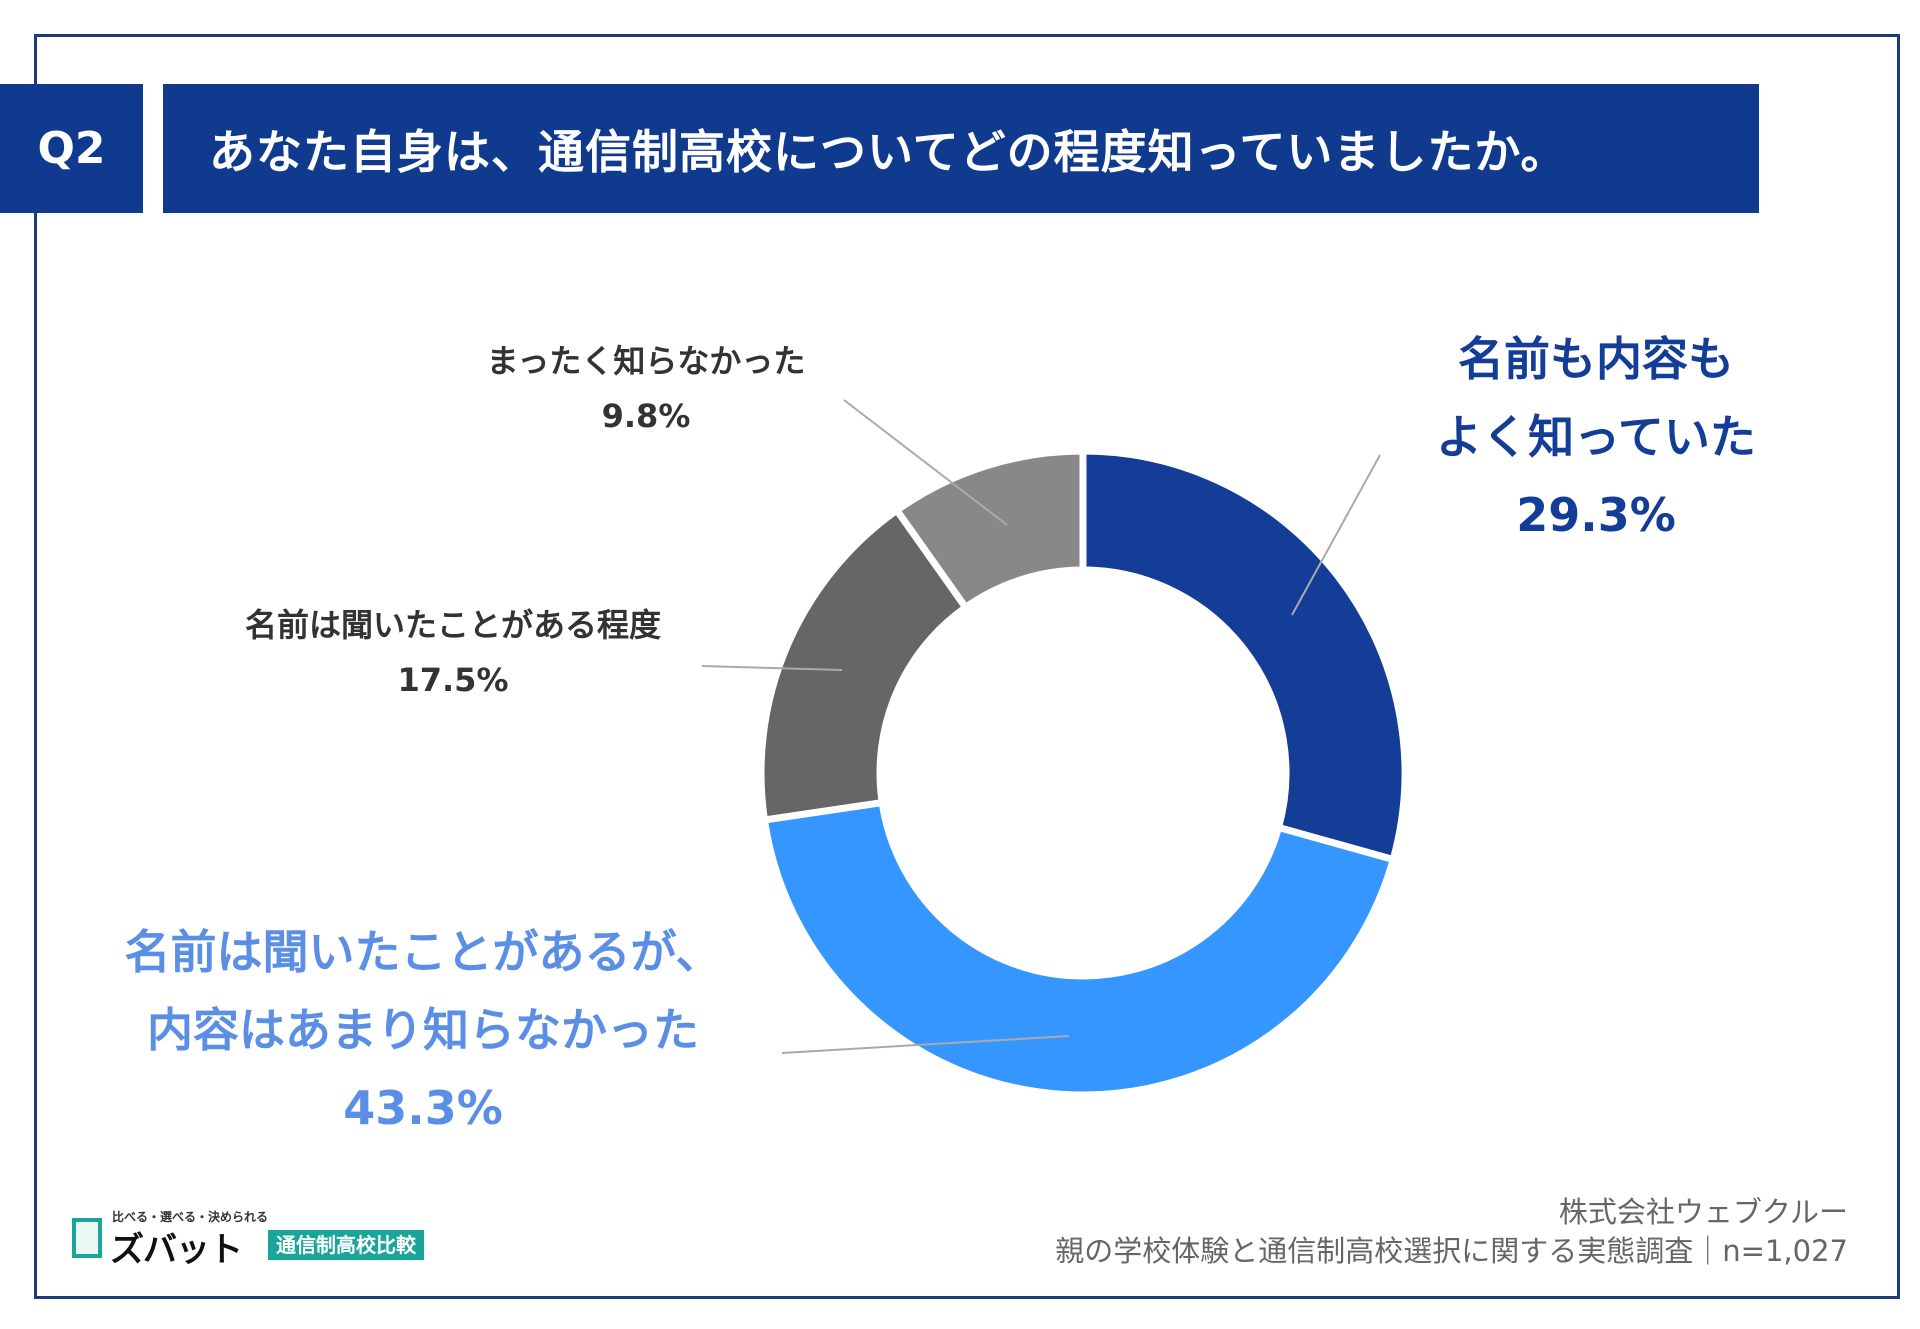 Image resolution: width=1920 pixels, height=1329 pixels. Describe the element at coordinates (453, 625) in the screenshot. I see `category-label-heard_name: 名前は聞いたことがある程度` at that location.